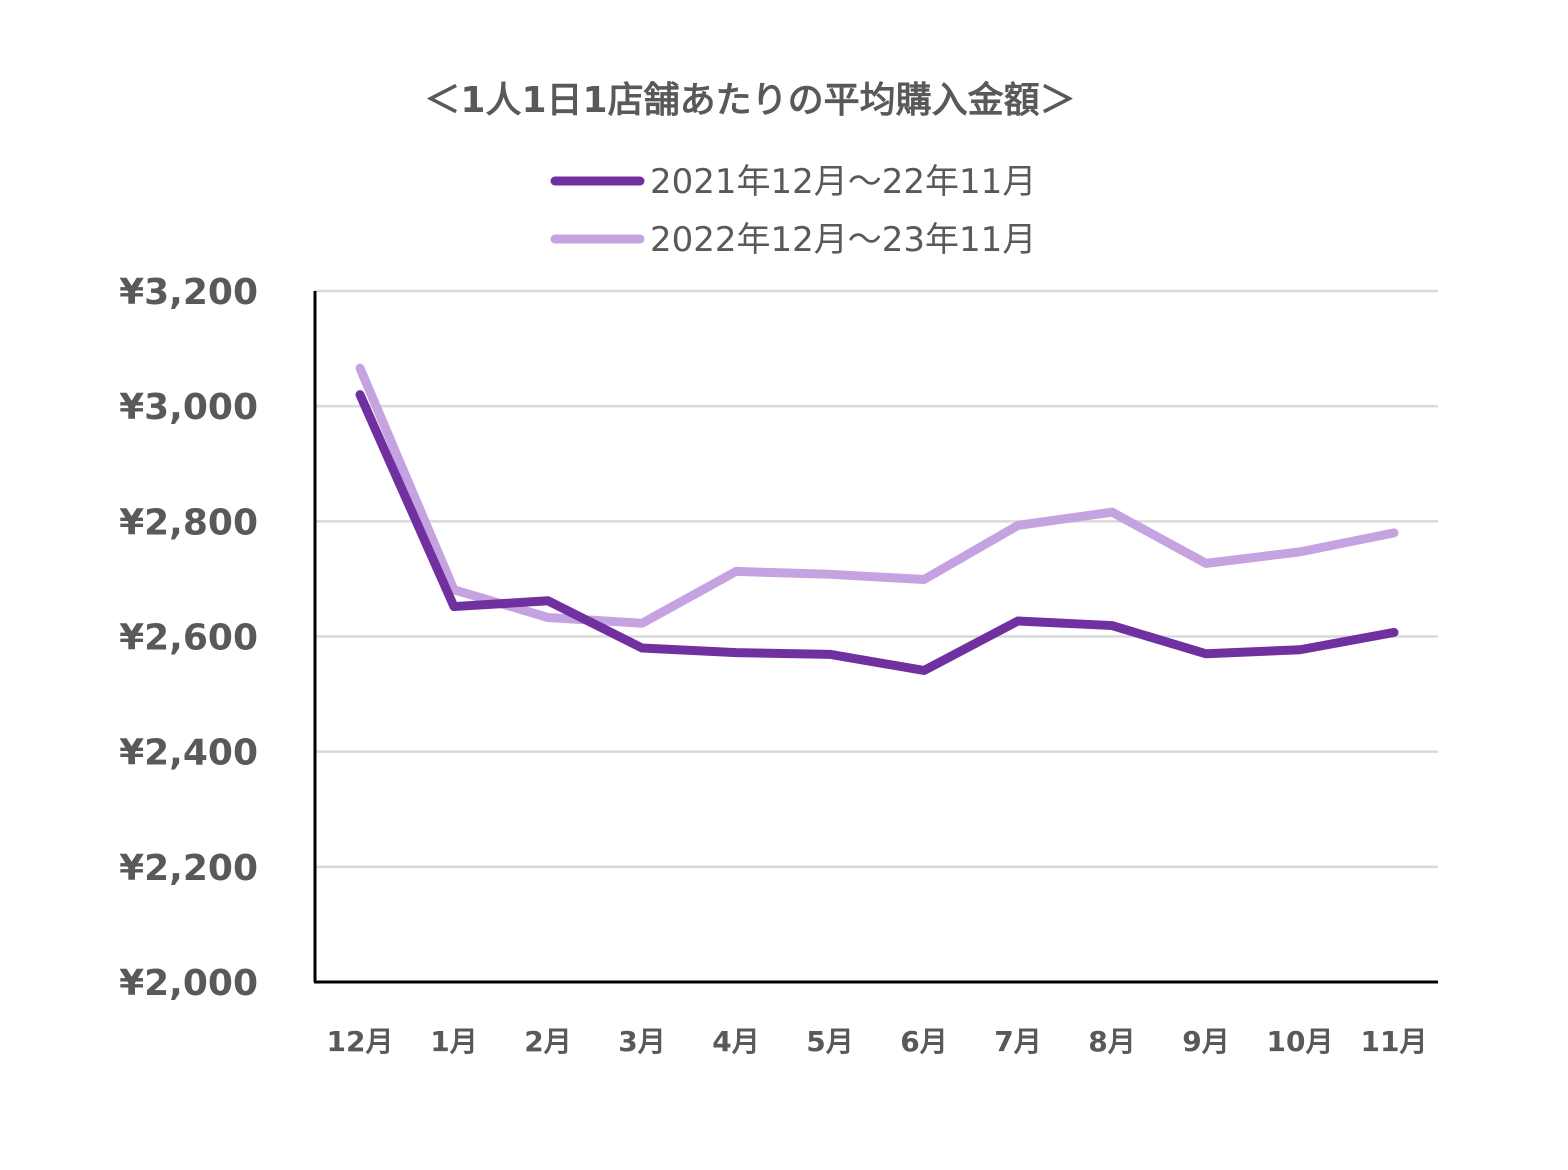 This screenshot has width=1568, height=1170. I want to click on y-tick-label: ¥2,000, so click(188, 983).